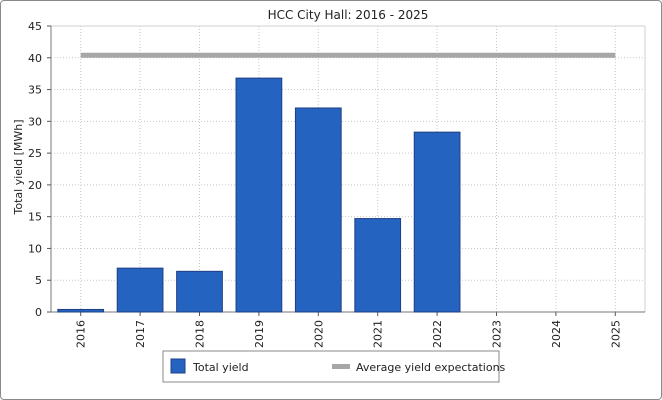 This screenshot has width=662, height=400. Describe the element at coordinates (35, 121) in the screenshot. I see `y-tick-label: 30` at that location.